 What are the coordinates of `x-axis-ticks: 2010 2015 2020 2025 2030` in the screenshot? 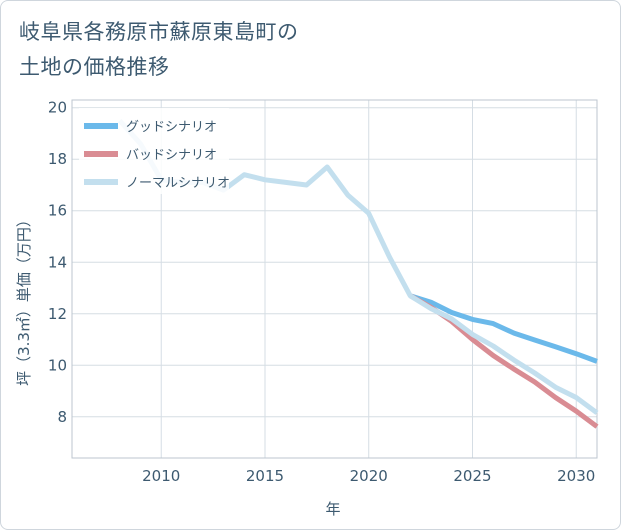 It's located at (368, 476).